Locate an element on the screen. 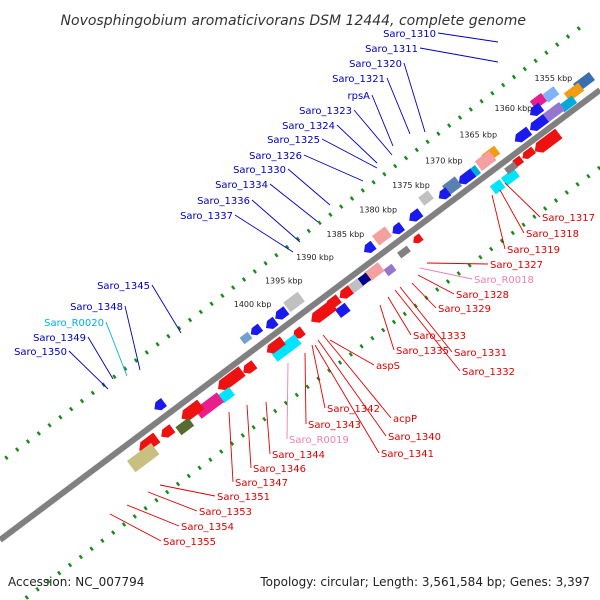 This screenshot has height=600, width=600. gene-label: Saro_1326 is located at coordinates (275, 156).